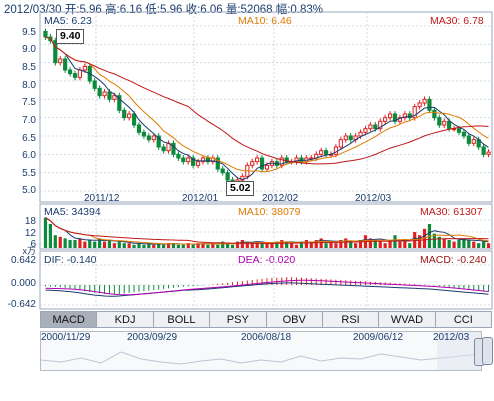  What do you see at coordinates (66, 337) in the screenshot?
I see `navigator-date-label: 2000/11/29` at bounding box center [66, 337].